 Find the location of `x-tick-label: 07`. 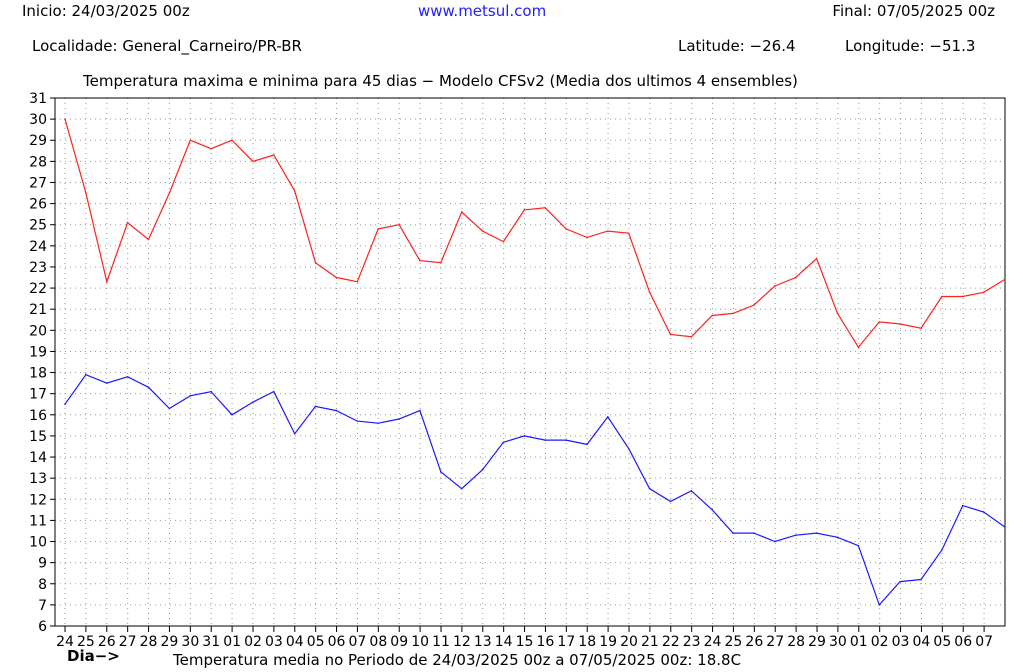

x-tick-label: 07 is located at coordinates (358, 642).